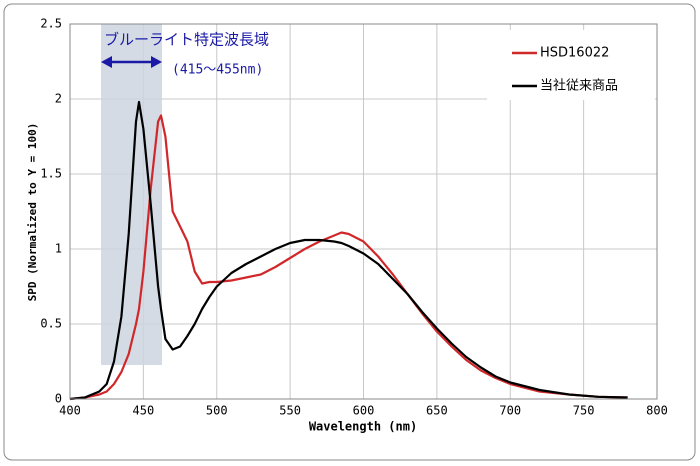 This screenshot has width=700, height=466. I want to click on y-tick-label: 0.5, so click(51, 324).